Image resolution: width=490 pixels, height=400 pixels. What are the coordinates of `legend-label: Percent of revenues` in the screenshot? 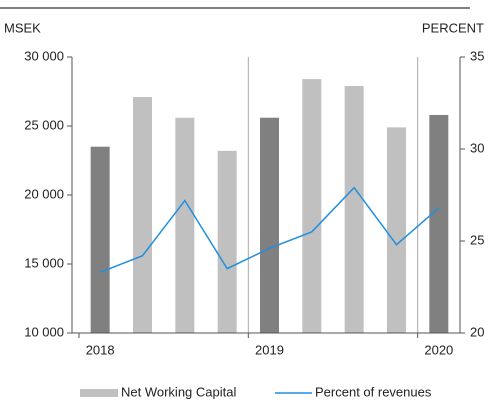 It's located at (373, 391).